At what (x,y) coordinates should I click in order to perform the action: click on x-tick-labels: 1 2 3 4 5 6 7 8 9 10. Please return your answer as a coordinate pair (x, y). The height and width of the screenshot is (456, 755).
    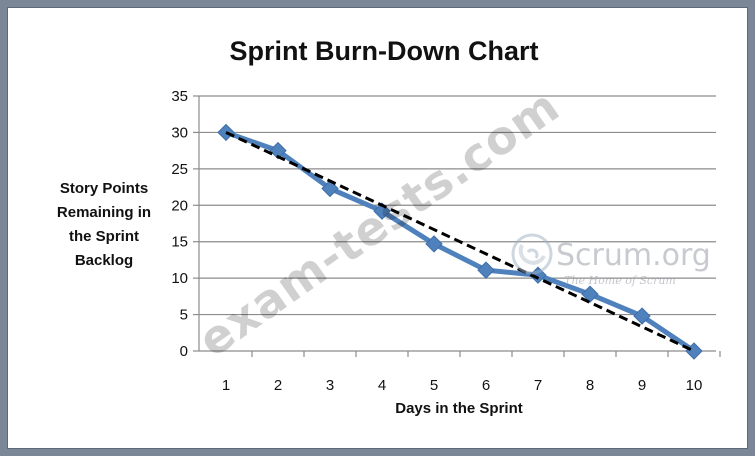
    Looking at the image, I should click on (462, 385).